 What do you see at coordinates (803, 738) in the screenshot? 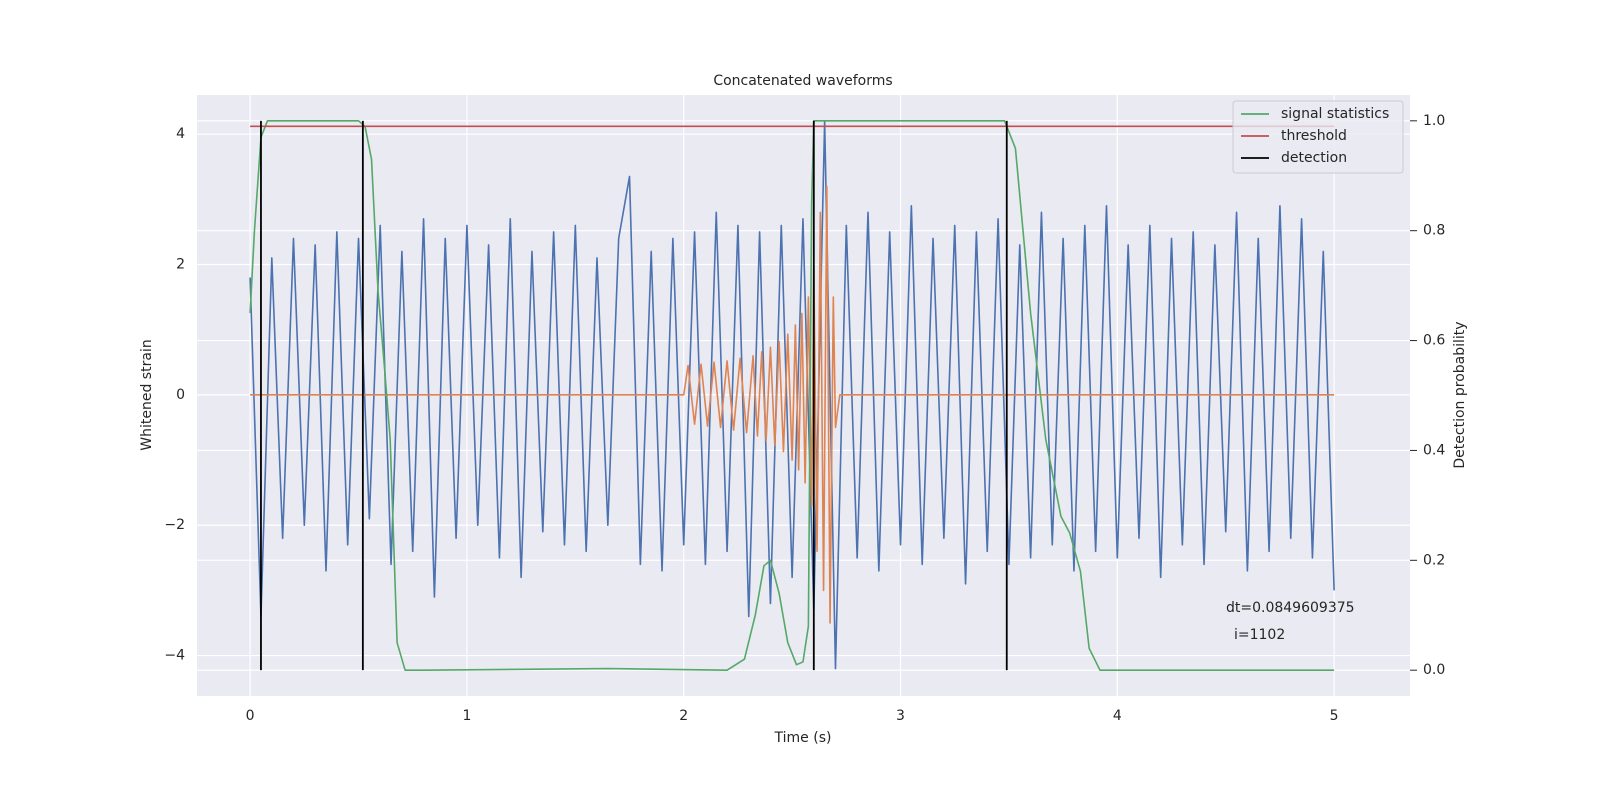
I see `x-axis-label: Time (s)` at bounding box center [803, 738].